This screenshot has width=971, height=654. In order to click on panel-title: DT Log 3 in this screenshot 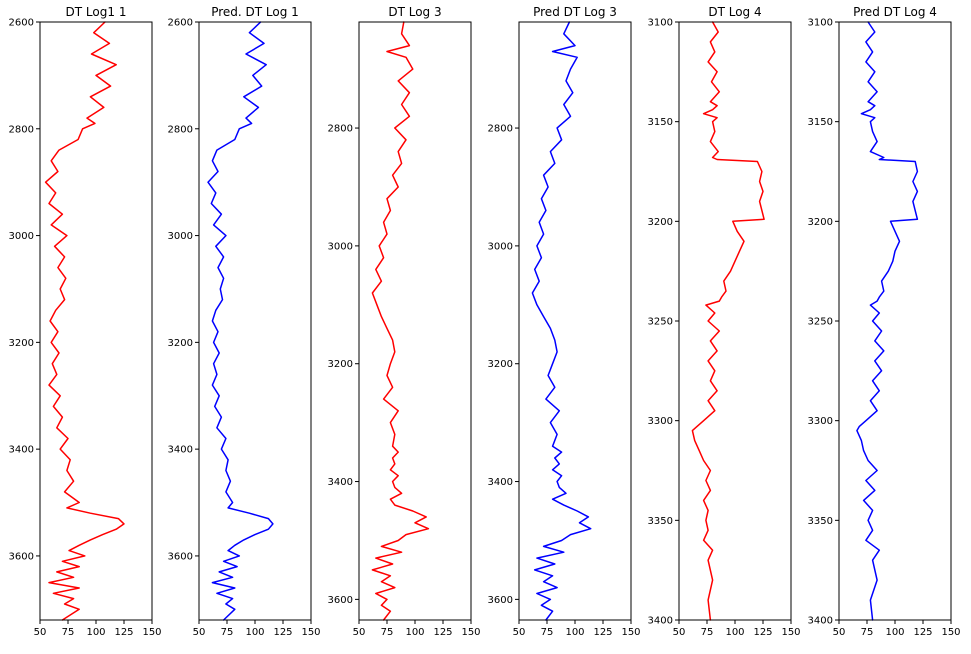, I will do `click(414, 12)`.